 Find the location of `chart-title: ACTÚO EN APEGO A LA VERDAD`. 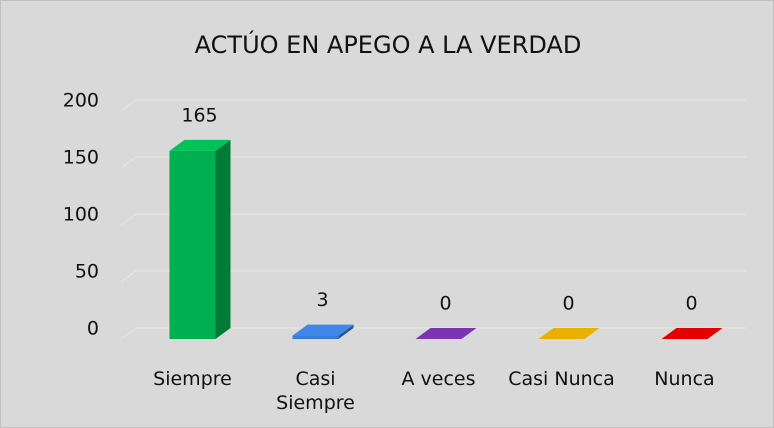

chart-title: ACTÚO EN APEGO A LA VERDAD is located at coordinates (388, 44).